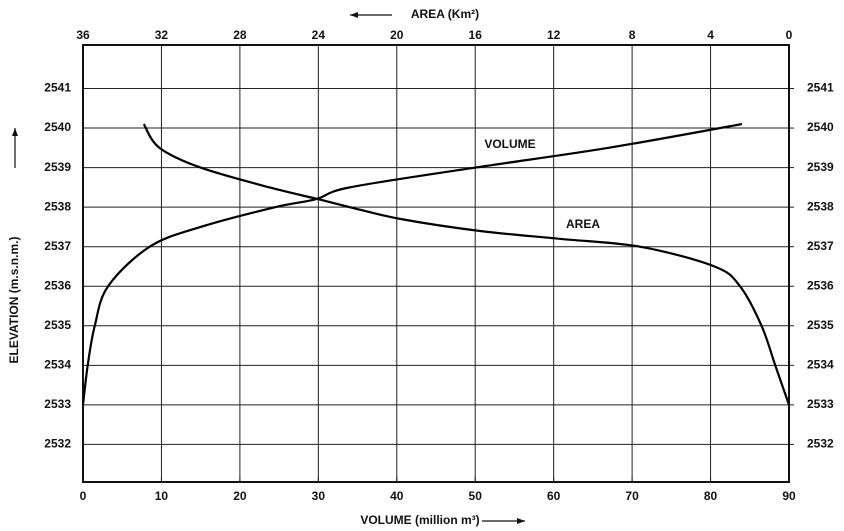  I want to click on x2-tick-label: 16, so click(476, 35).